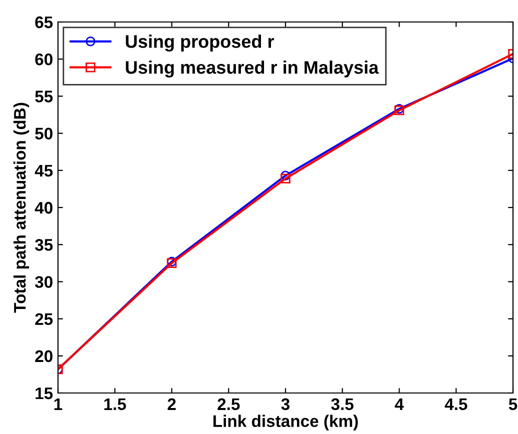  Describe the element at coordinates (43, 60) in the screenshot. I see `y-tick-label: 60` at that location.